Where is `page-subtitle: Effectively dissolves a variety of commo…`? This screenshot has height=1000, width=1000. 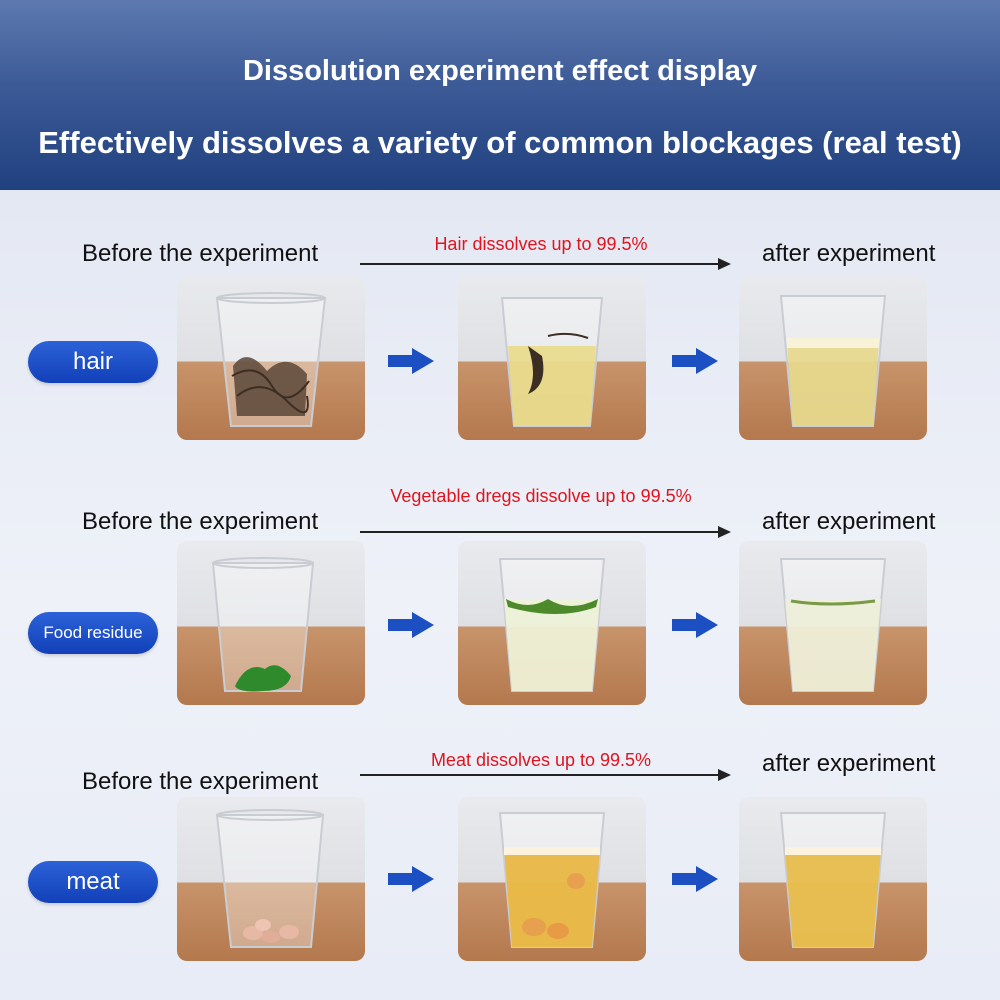 page-subtitle: Effectively dissolves a variety of commo… is located at coordinates (500, 142).